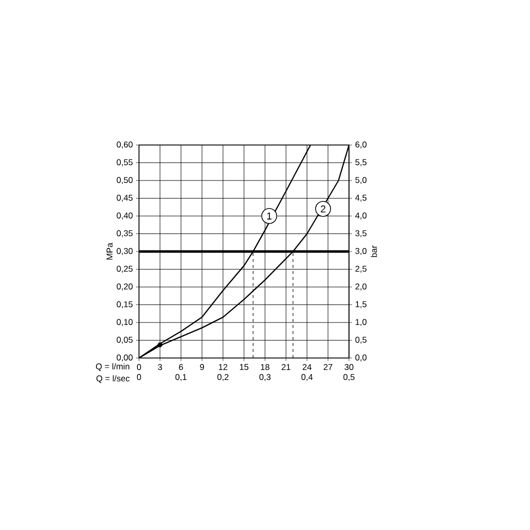 This screenshot has width=530, height=530. Describe the element at coordinates (113, 379) in the screenshot. I see `x2-axis-title: Q = l/sec` at that location.